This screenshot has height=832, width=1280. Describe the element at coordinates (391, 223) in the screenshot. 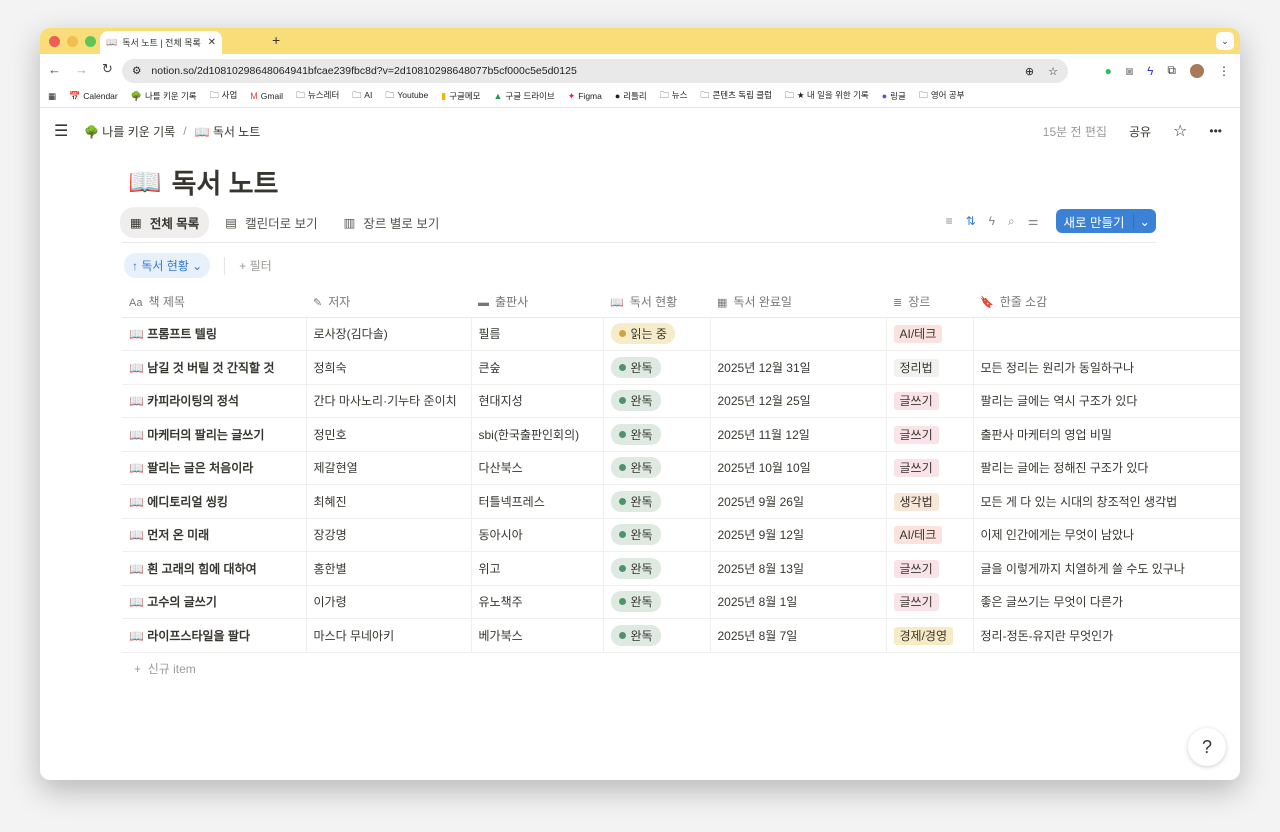

I see `tab-board: ▥ 장르 별로 보기` at that location.